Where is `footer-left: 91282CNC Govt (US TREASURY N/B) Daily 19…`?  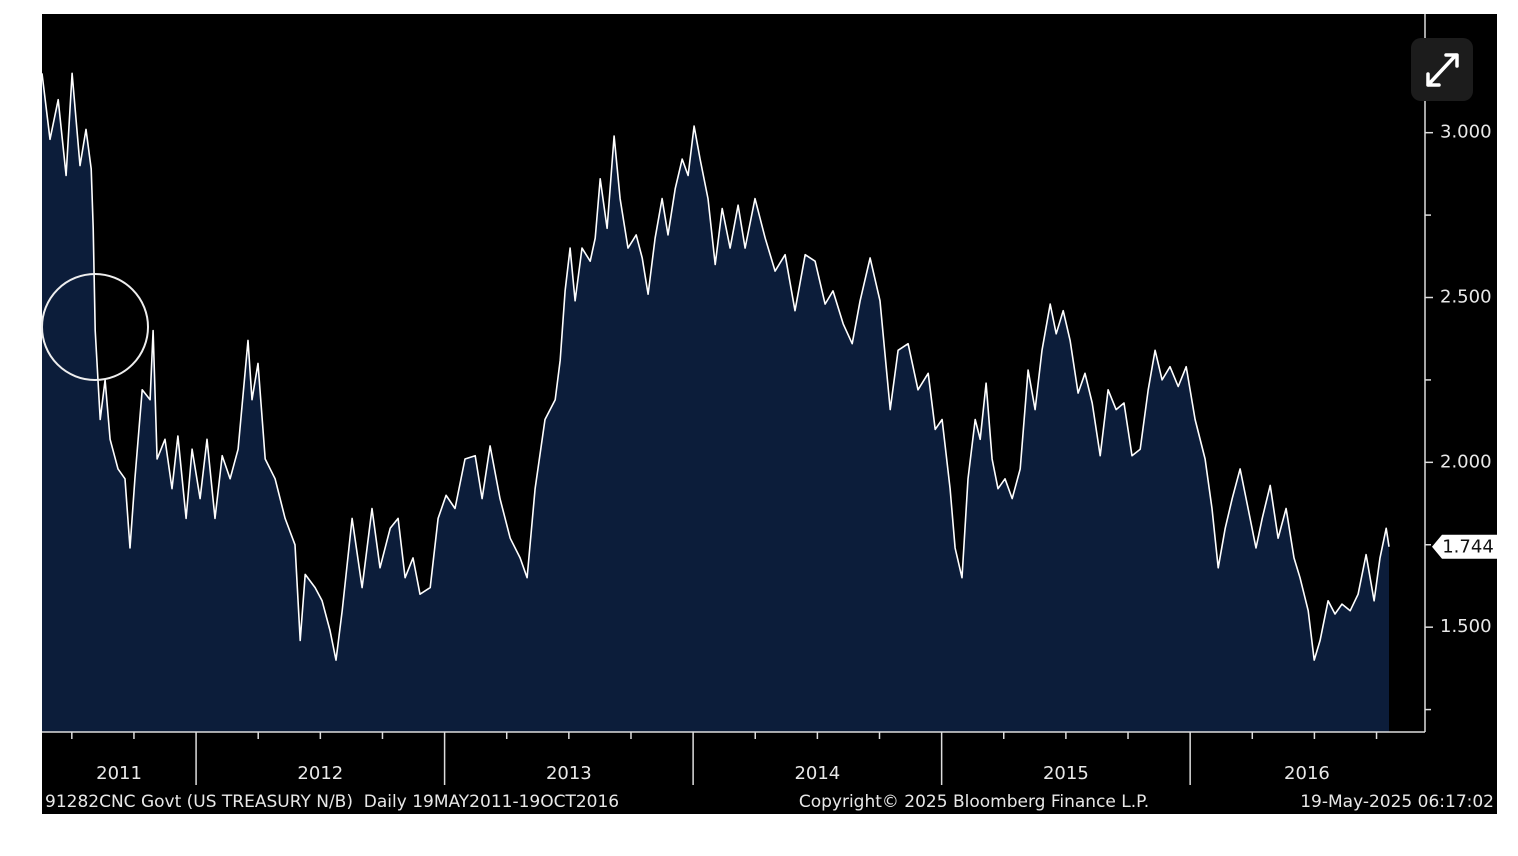
footer-left: 91282CNC Govt (US TREASURY N/B) Daily 19… is located at coordinates (332, 802).